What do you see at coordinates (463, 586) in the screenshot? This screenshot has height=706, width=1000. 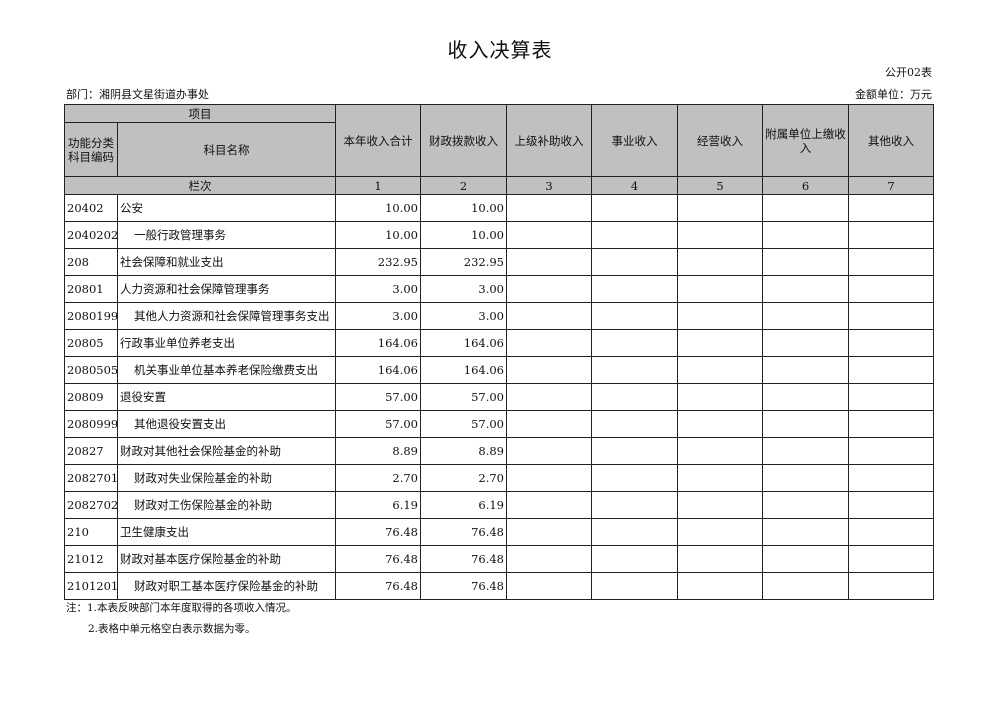 I see `row-value: 76.48` at bounding box center [463, 586].